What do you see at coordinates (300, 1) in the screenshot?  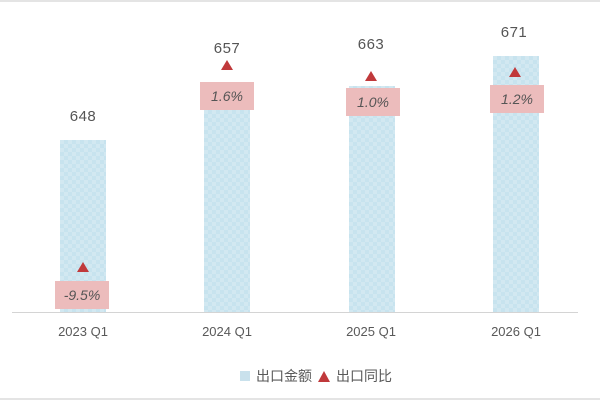 I see `top-border` at bounding box center [300, 1].